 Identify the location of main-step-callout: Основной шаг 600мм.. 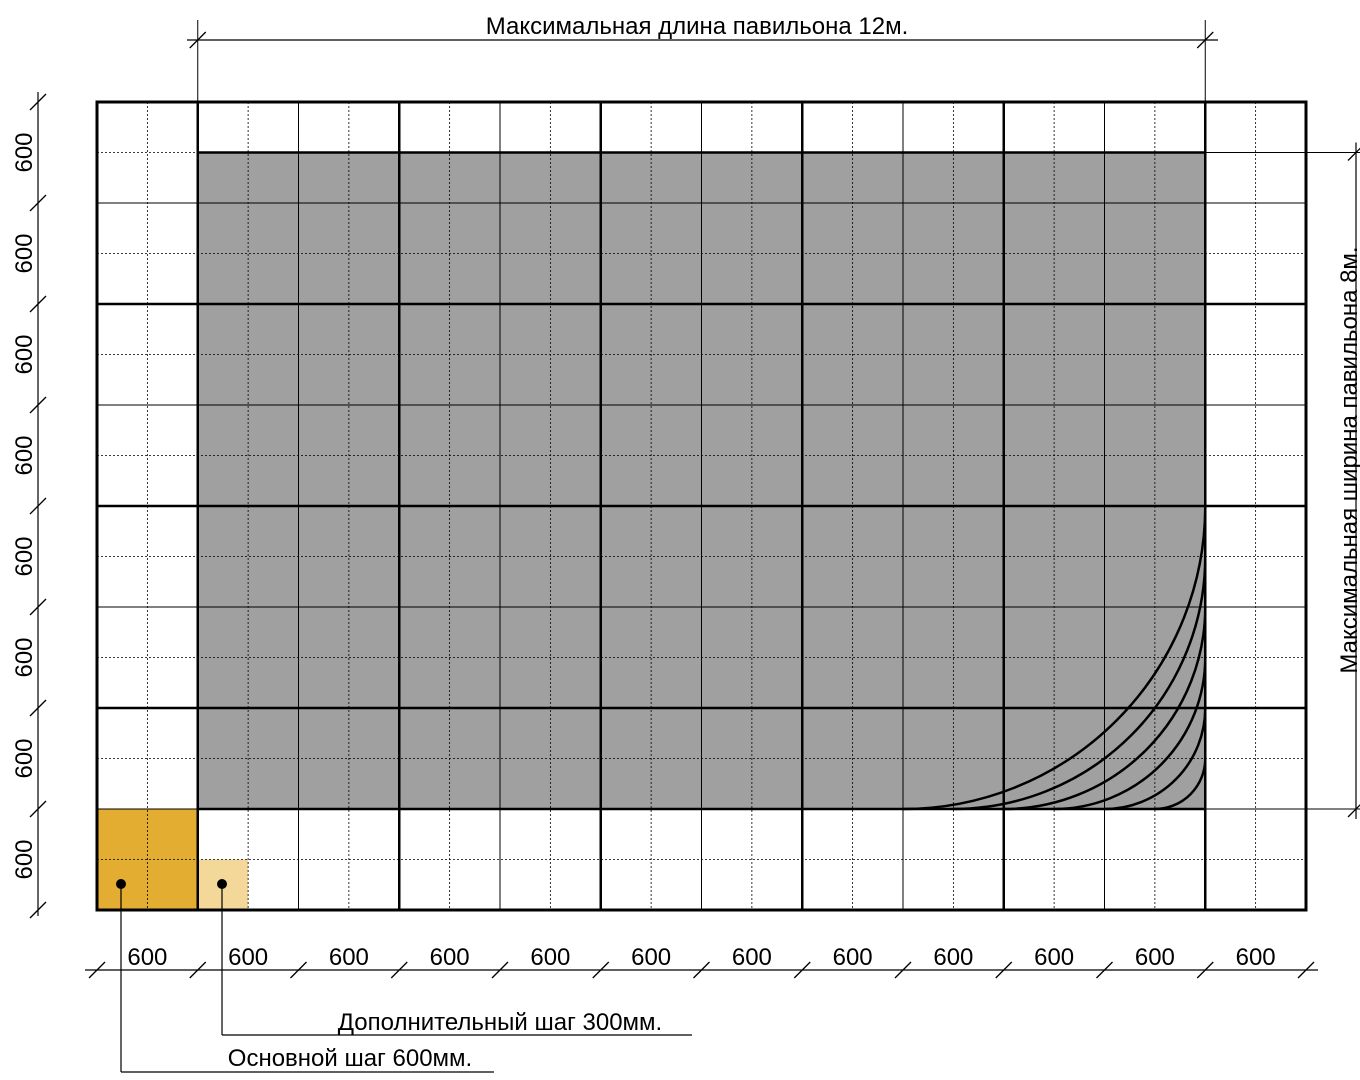
(350, 1058).